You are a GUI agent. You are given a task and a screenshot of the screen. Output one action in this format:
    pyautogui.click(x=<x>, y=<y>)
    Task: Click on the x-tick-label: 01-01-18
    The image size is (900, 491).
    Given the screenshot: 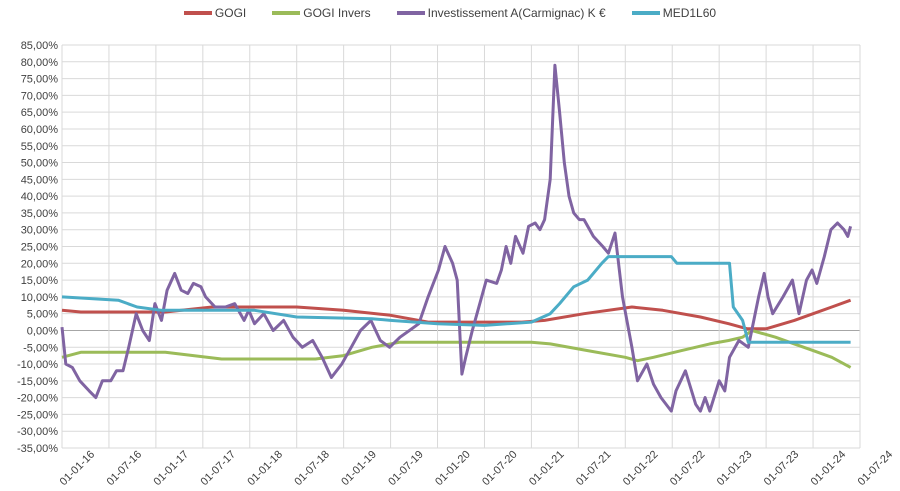 What is the action you would take?
    pyautogui.click(x=265, y=468)
    